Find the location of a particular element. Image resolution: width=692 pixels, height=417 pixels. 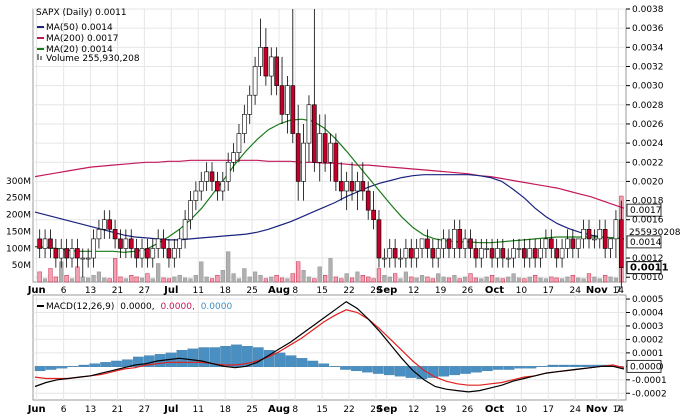

x-tick-label: Sep is located at coordinates (386, 290).